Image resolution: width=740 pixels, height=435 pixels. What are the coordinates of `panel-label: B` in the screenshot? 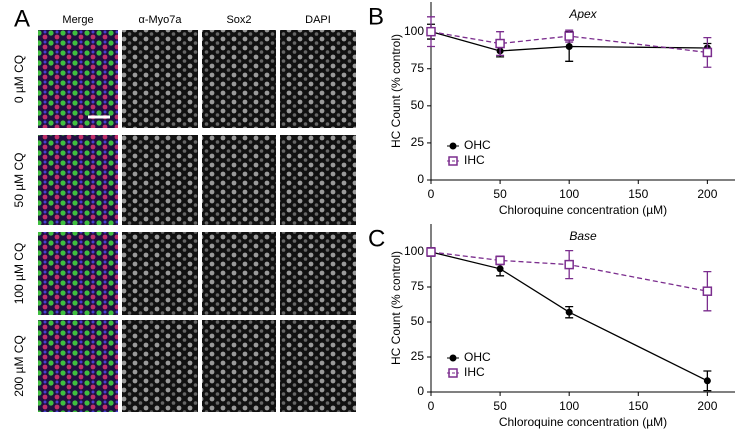 It's located at (376, 16).